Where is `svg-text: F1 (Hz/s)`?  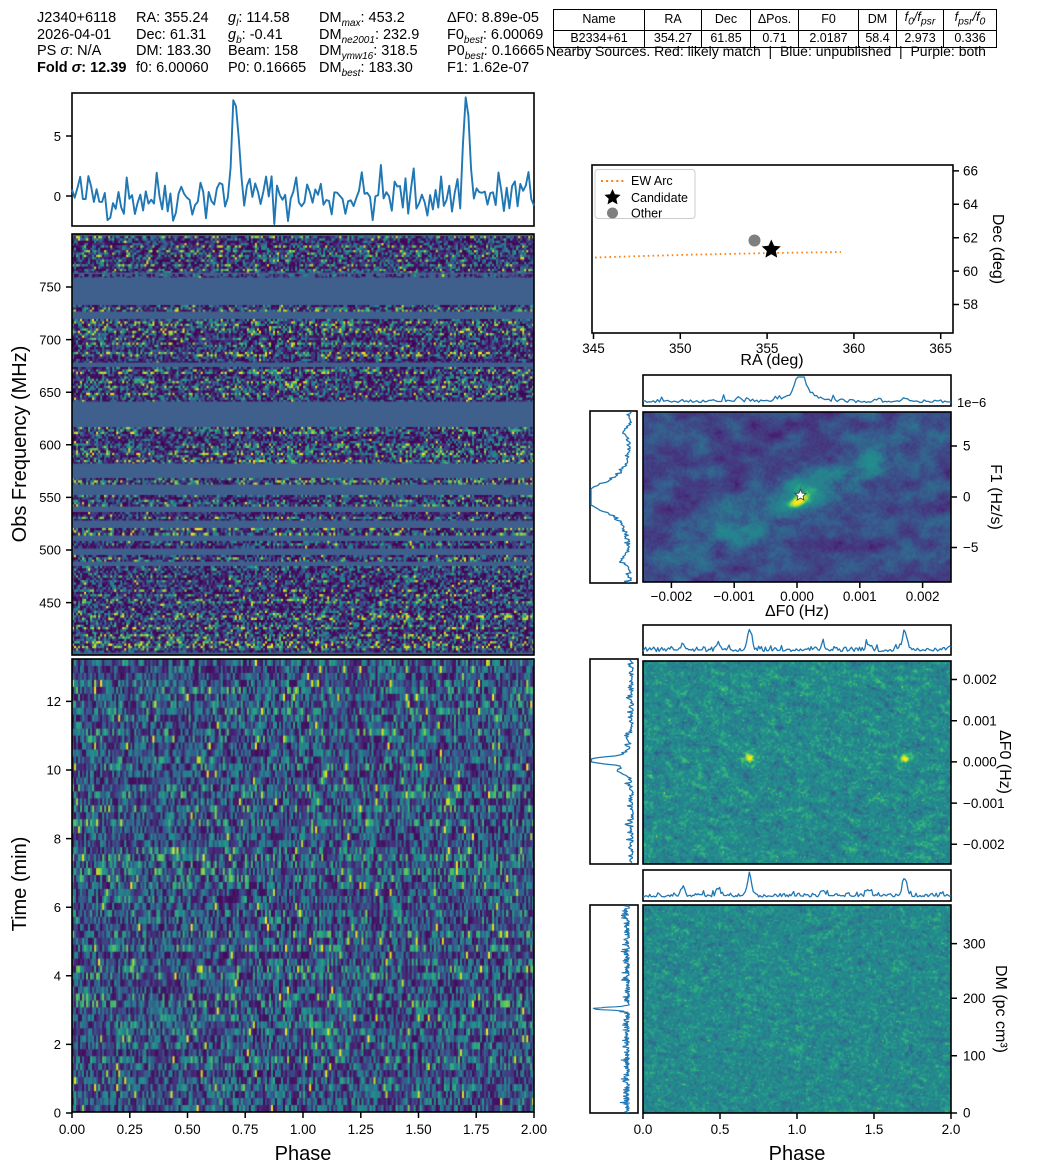 svg-text: F1 (Hz/s) is located at coordinates (995, 497).